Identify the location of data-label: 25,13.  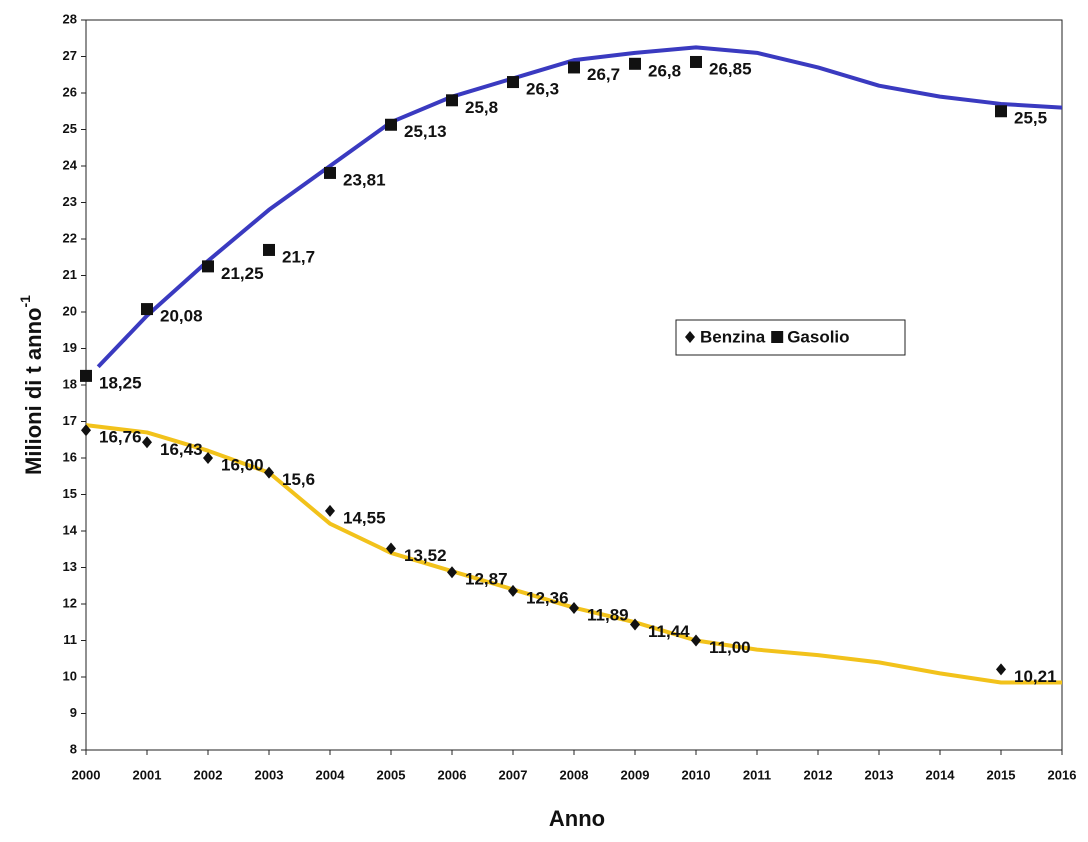
(425, 131).